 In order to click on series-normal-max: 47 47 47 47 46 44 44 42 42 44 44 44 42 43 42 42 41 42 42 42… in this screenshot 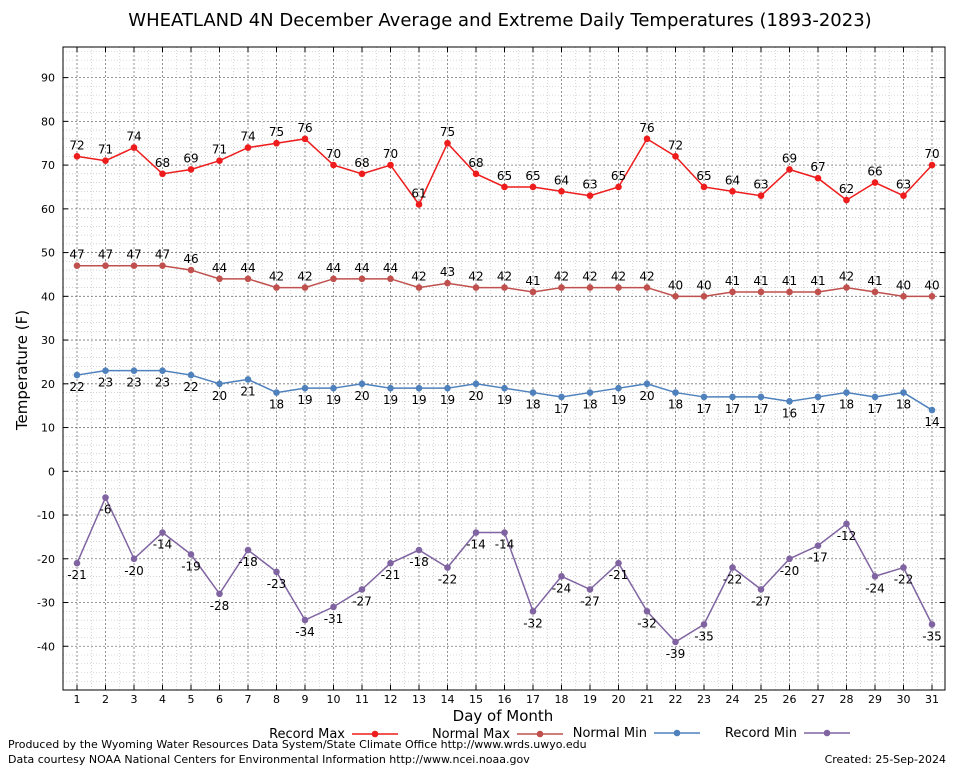, I will do `click(504, 274)`.